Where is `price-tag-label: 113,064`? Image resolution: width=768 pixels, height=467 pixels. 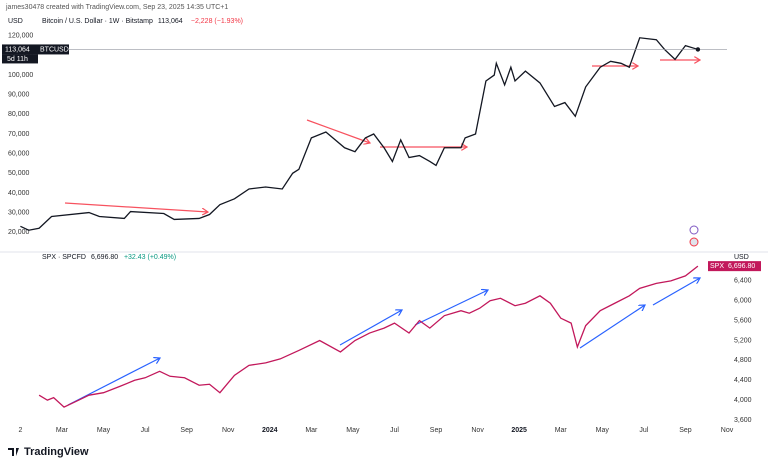 price-tag-label: 113,064 is located at coordinates (17, 49).